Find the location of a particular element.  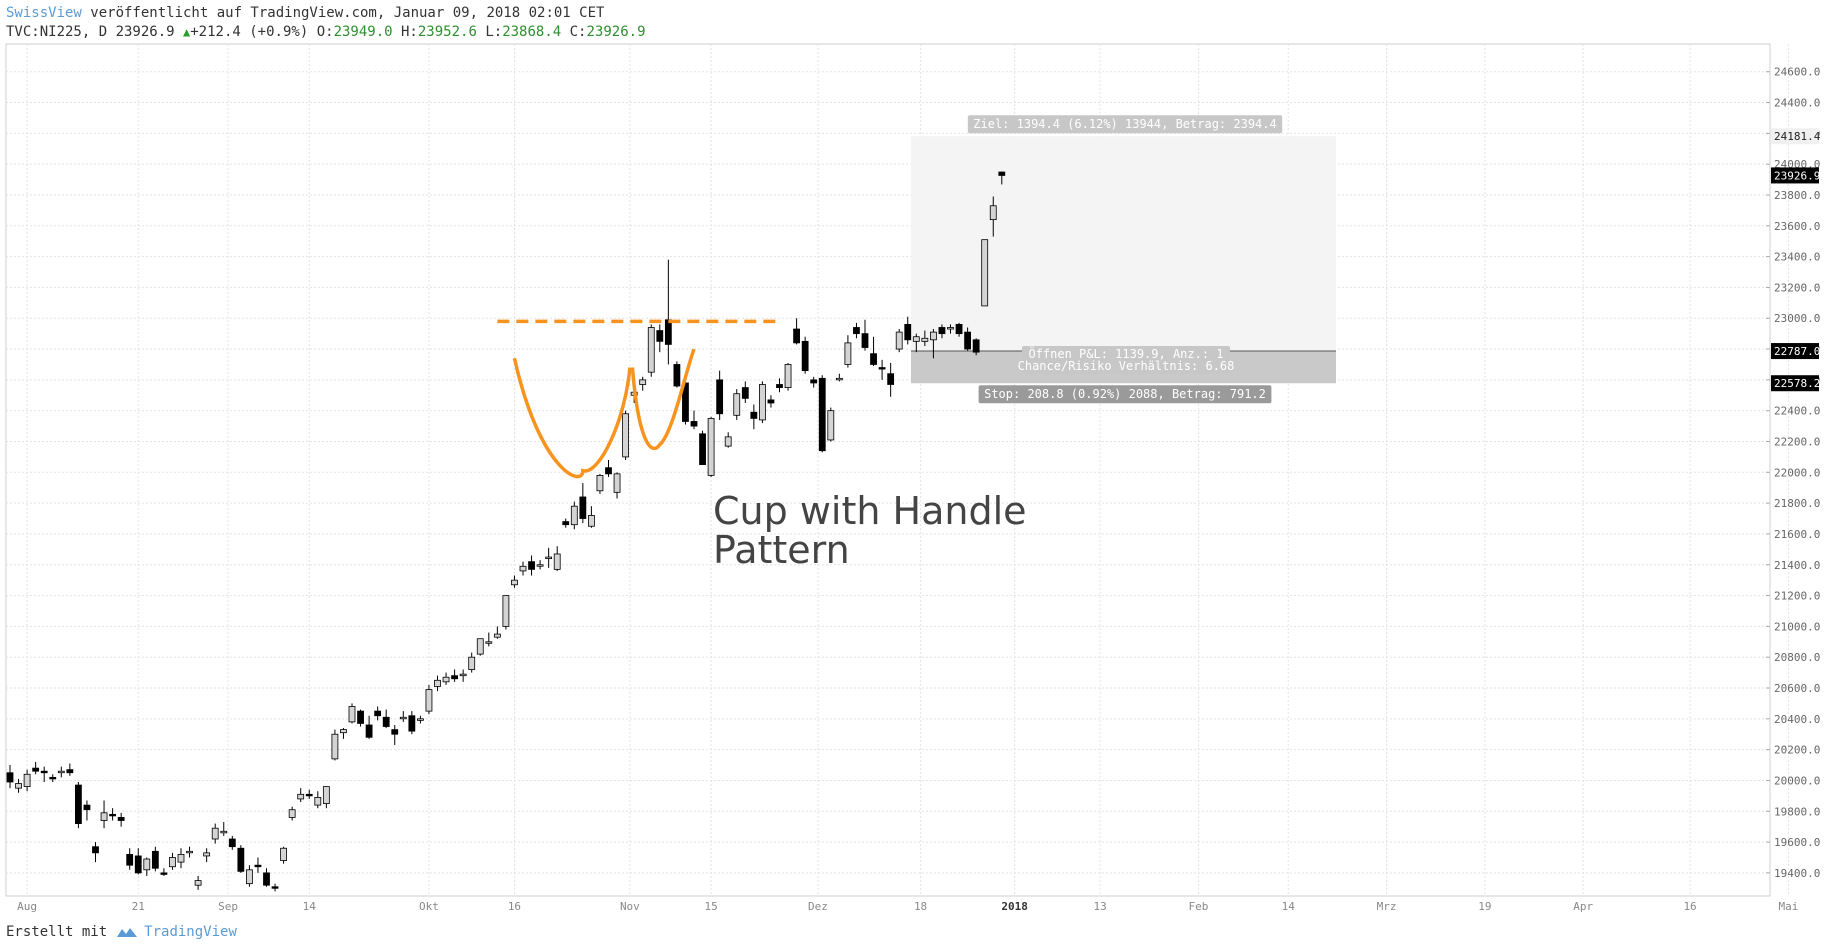

close-label: C: is located at coordinates (574, 32).